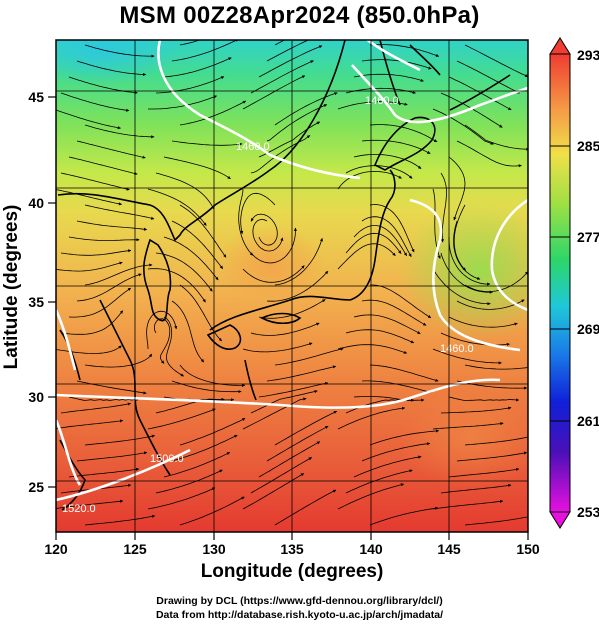  What do you see at coordinates (528, 549) in the screenshot?
I see `x-tick-label: 150` at bounding box center [528, 549].